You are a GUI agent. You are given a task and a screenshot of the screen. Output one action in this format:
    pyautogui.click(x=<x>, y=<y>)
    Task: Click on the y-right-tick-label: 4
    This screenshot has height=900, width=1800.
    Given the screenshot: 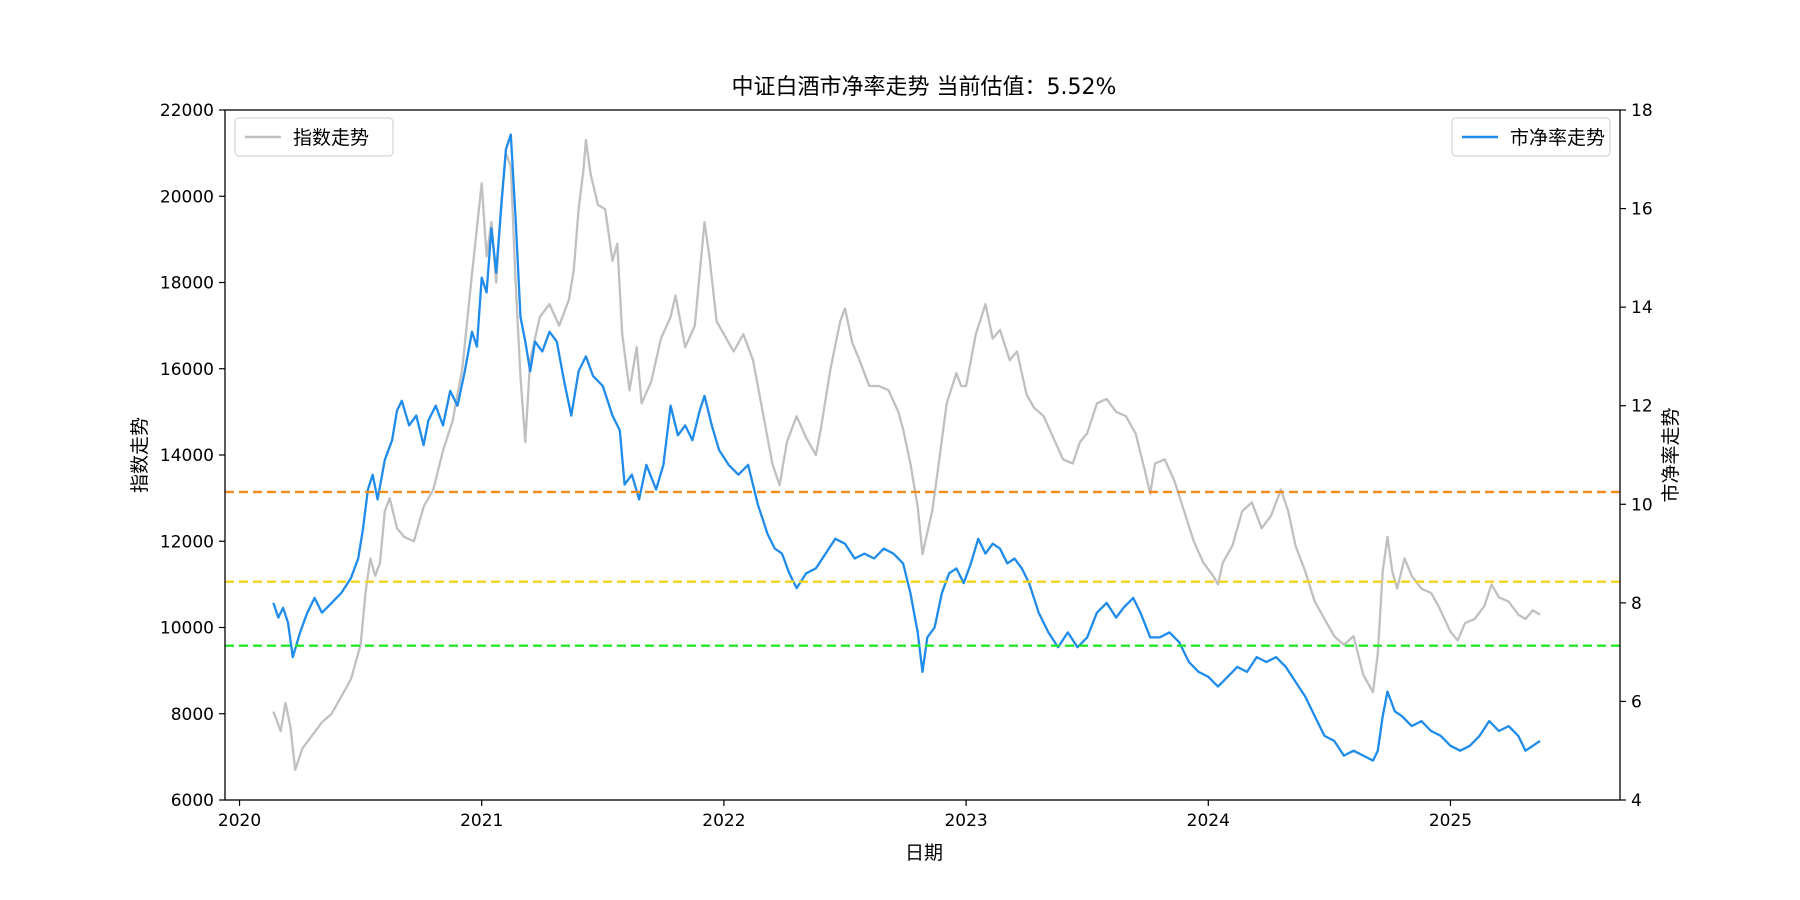 What is the action you would take?
    pyautogui.click(x=1636, y=801)
    